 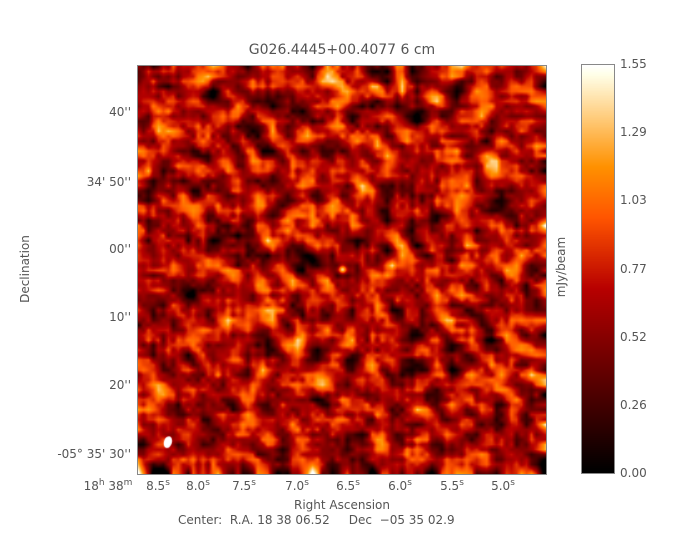 What do you see at coordinates (633, 64) in the screenshot?
I see `colorbar-tick-label: 1.55` at bounding box center [633, 64].